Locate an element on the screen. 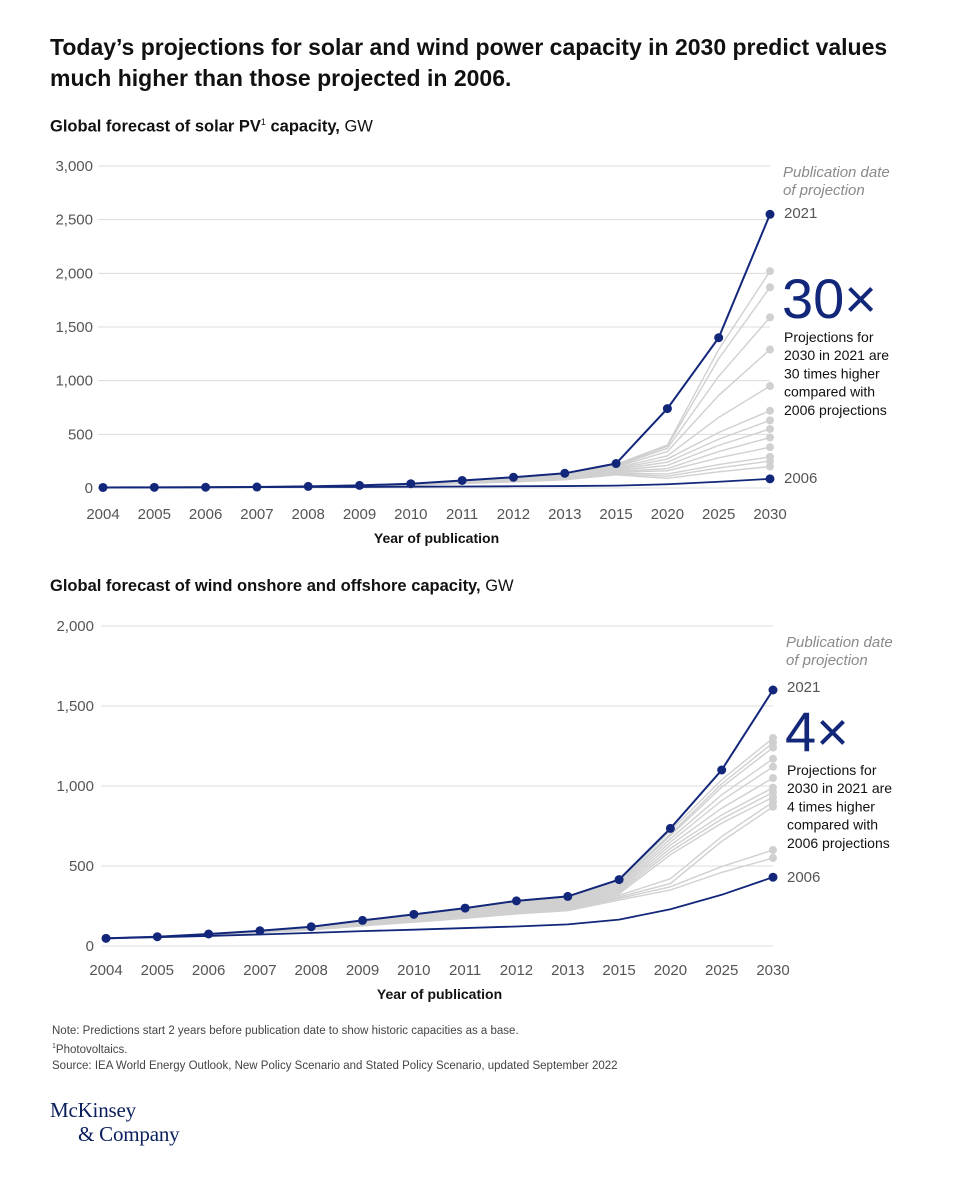 Image resolution: width=968 pixels, height=1200 pixels. solar-x-tick-label: 2008 is located at coordinates (308, 514).